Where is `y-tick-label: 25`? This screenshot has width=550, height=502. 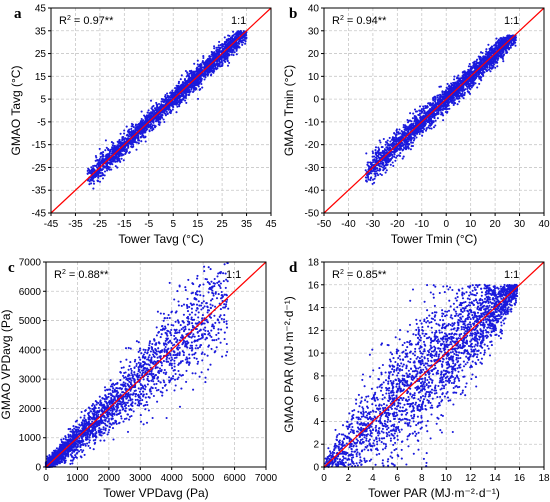 y-tick-label: 25 is located at coordinates (41, 54).